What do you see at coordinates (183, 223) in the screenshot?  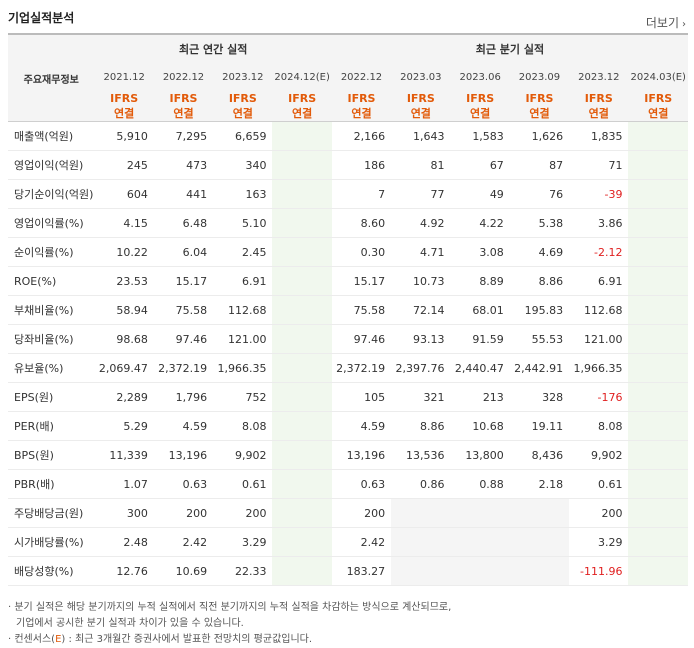 I see `annual-cell: 6.48` at bounding box center [183, 223].